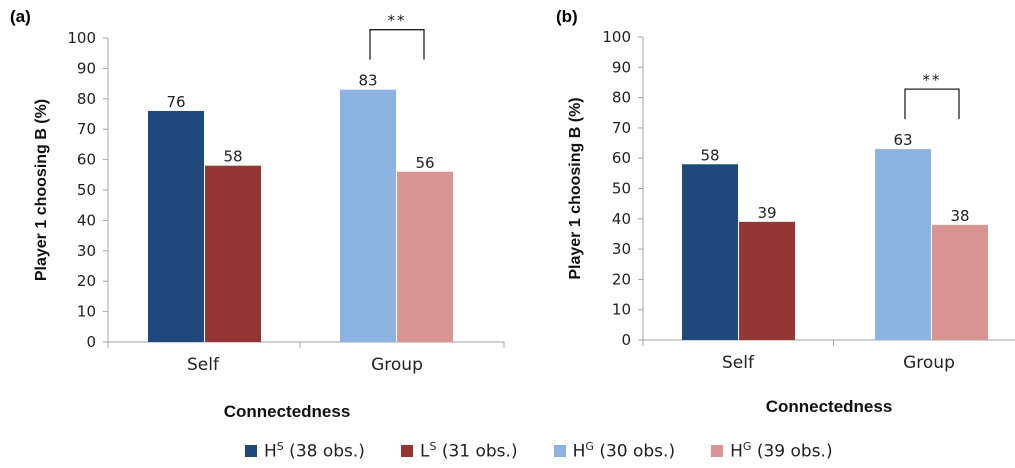 The width and height of the screenshot is (1015, 468). I want to click on y-tick-label-a: 50, so click(86, 190).